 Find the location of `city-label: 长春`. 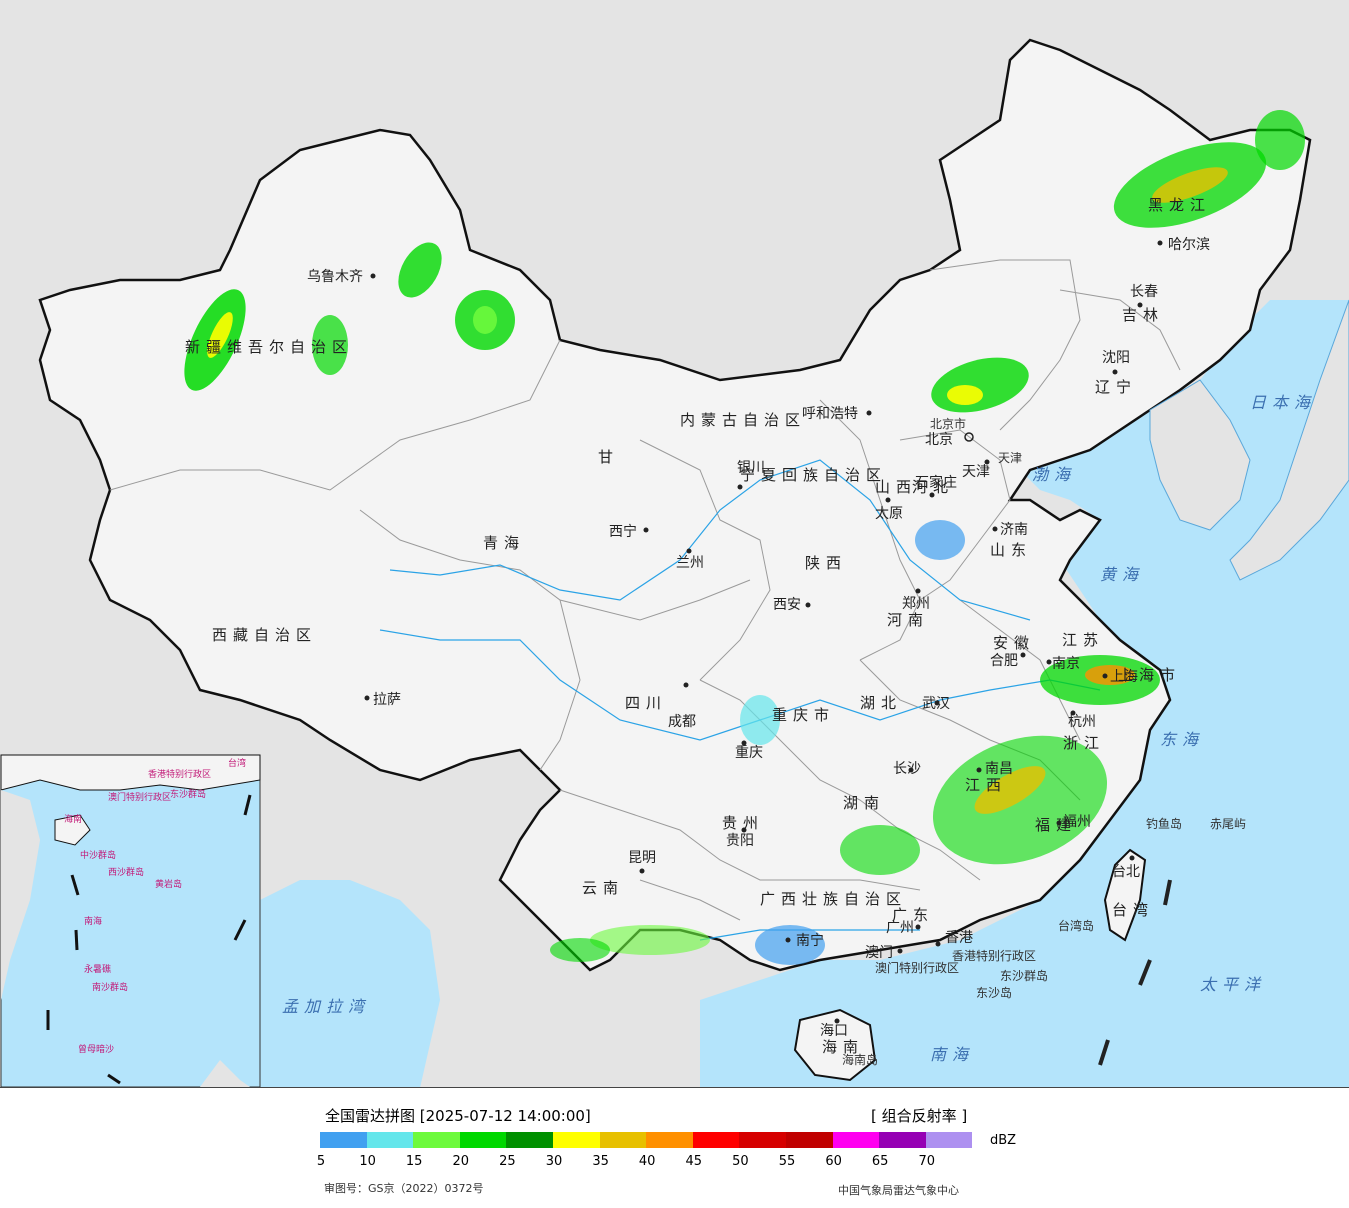

city-label: 长春 is located at coordinates (1144, 292).